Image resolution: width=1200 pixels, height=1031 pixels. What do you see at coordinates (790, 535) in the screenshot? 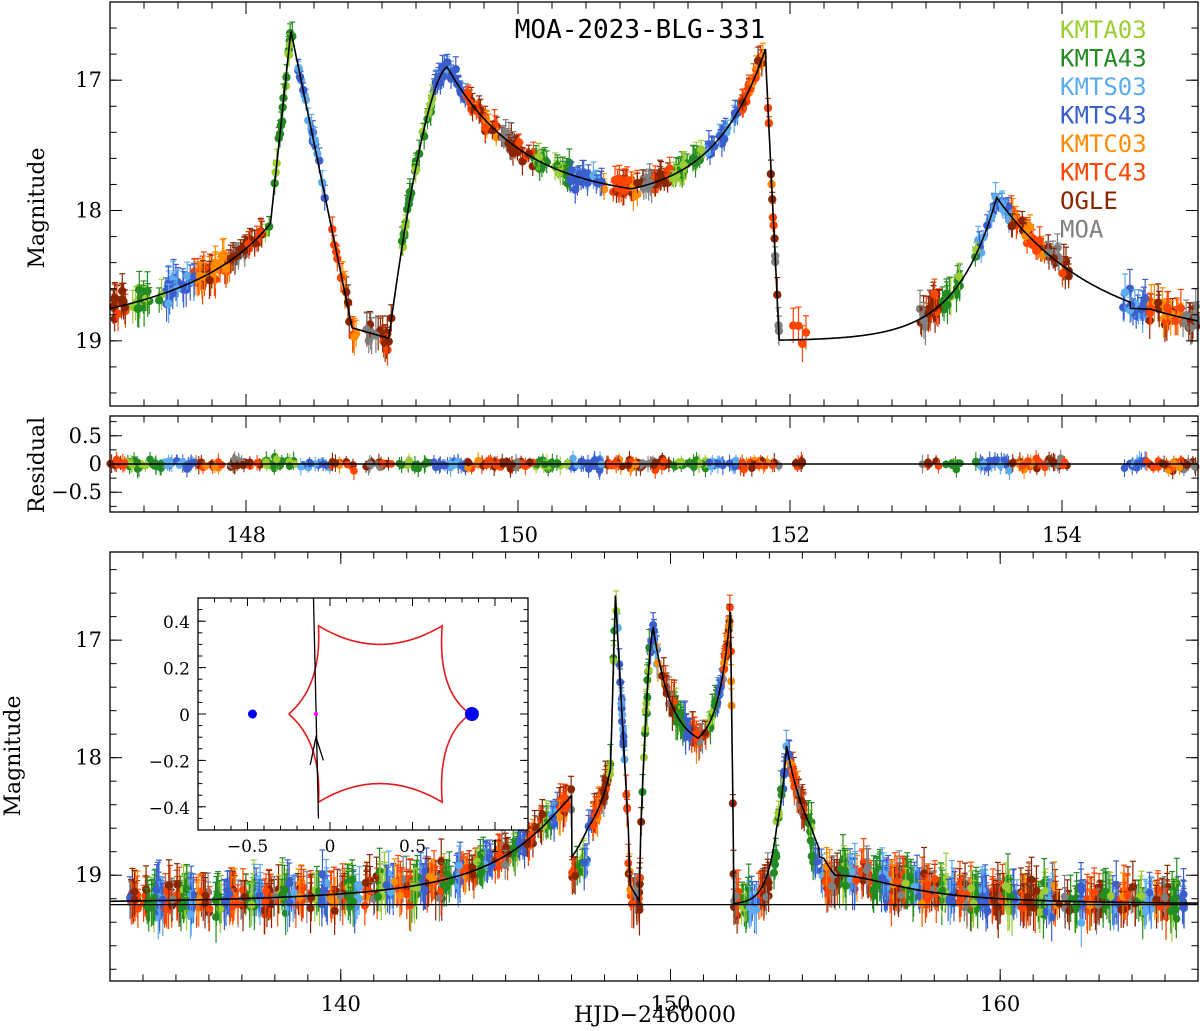
I see `residual-x-tick-label: 152` at bounding box center [790, 535].